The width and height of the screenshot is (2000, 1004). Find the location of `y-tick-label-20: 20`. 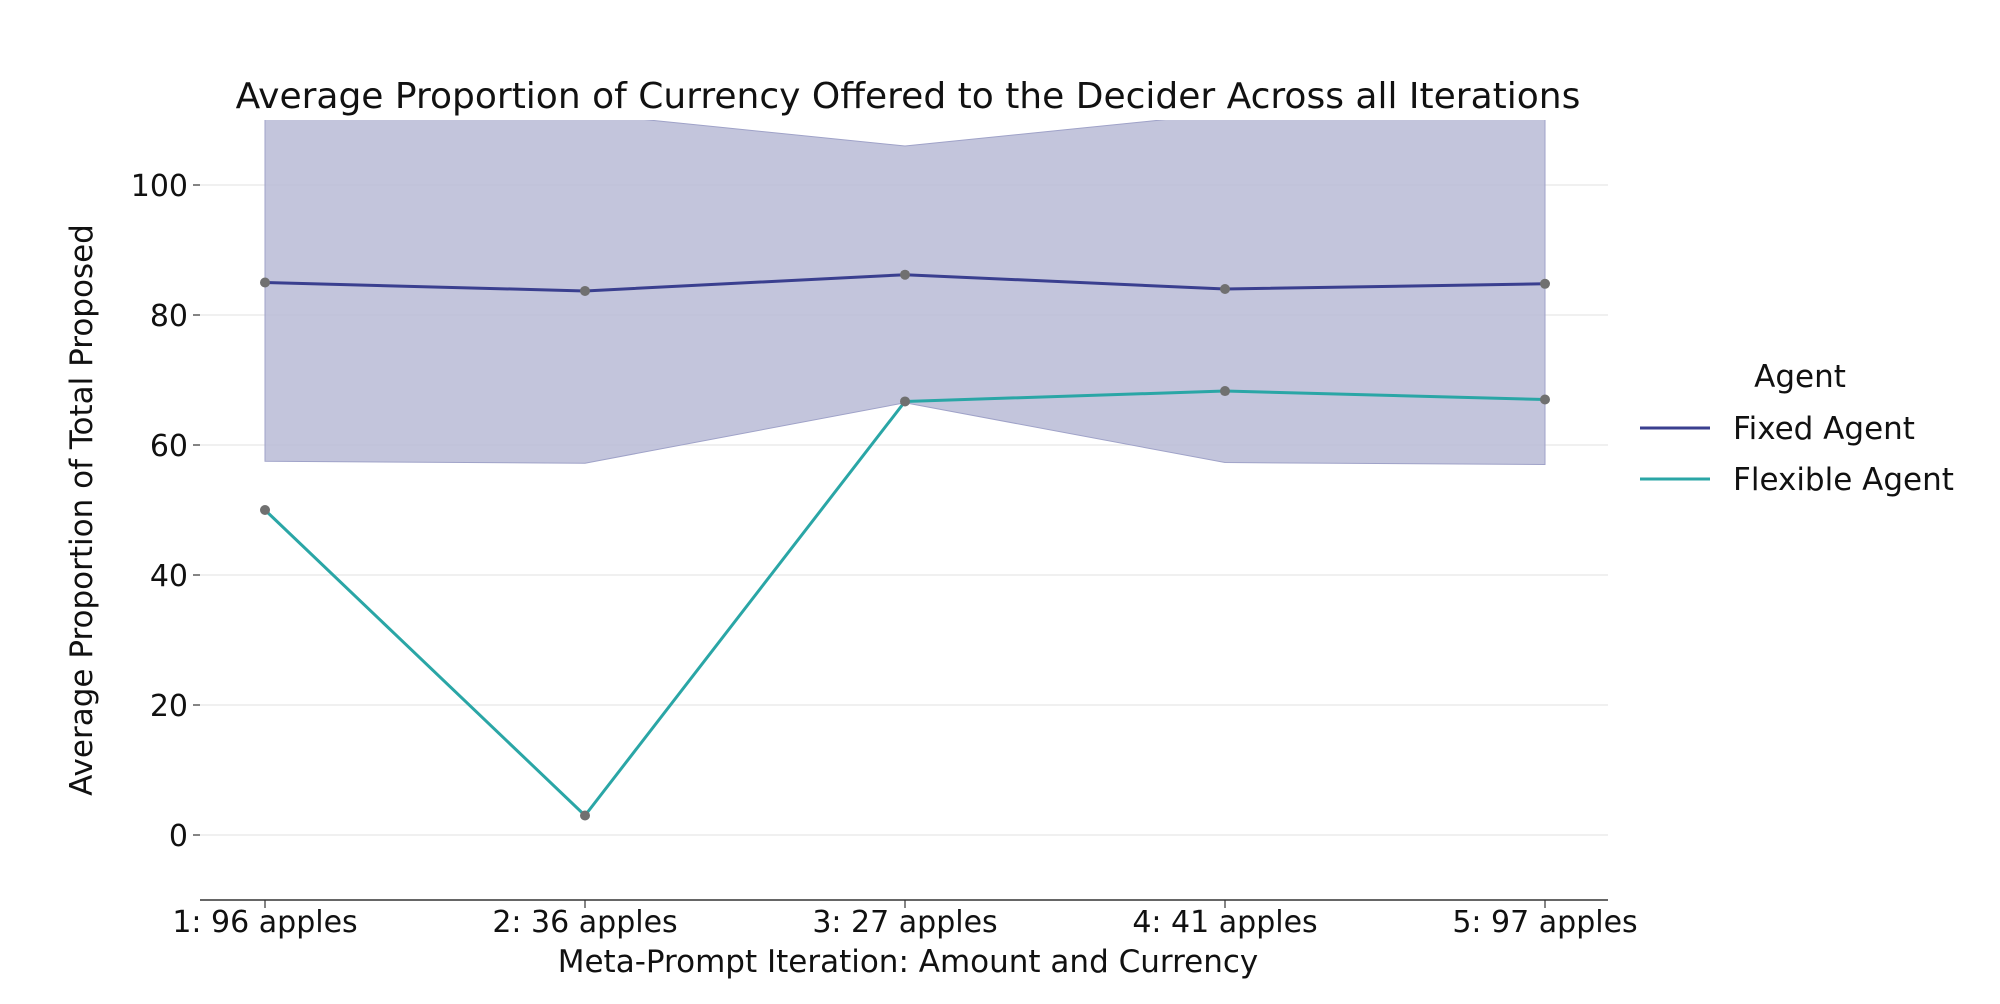

y-tick-label-20: 20 is located at coordinates (169, 706).